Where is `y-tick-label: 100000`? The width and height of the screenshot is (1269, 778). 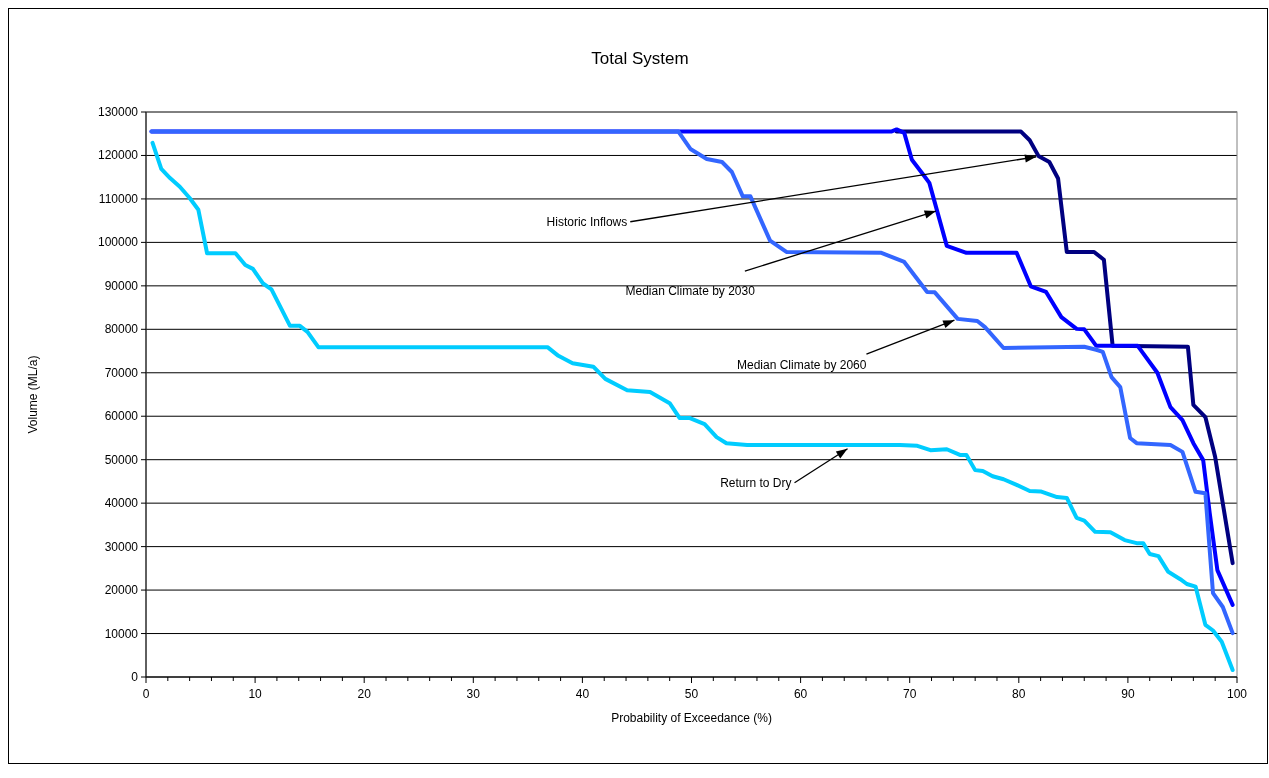
y-tick-label: 100000 is located at coordinates (118, 242).